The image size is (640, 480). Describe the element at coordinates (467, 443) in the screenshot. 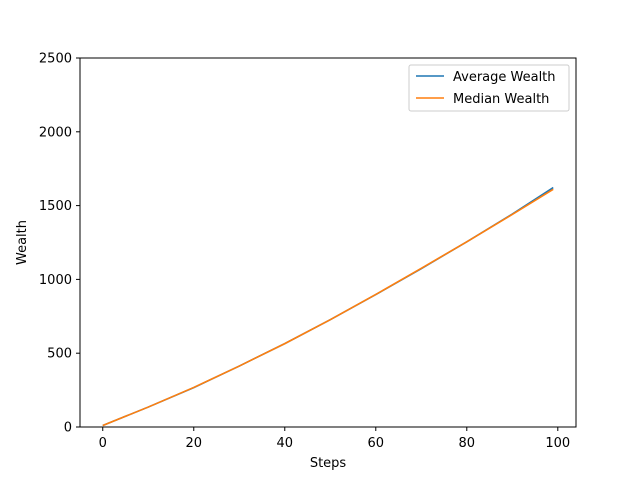

I see `x-tick-label: 80` at that location.